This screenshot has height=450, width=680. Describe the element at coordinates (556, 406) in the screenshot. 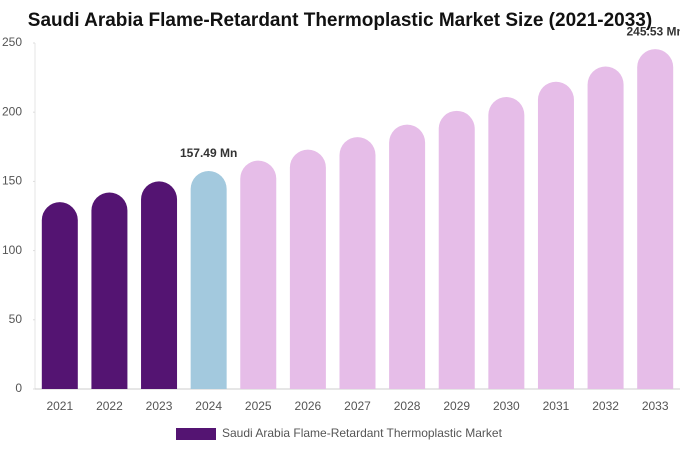

I see `x-tick-label: 2031` at that location.